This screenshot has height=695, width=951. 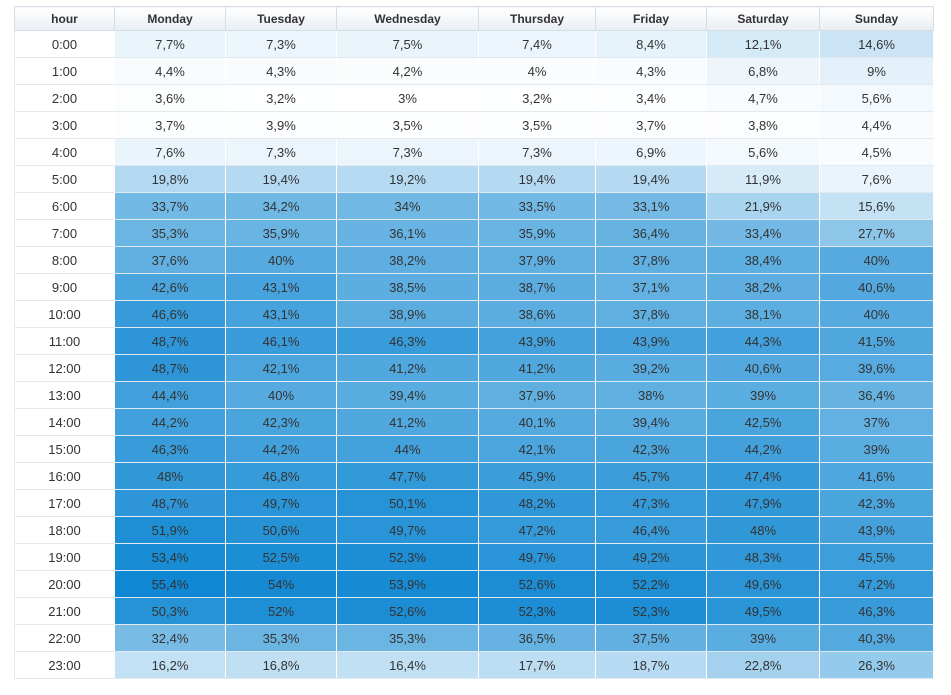 What do you see at coordinates (170, 71) in the screenshot?
I see `heat-cell-monday: 4,4%` at bounding box center [170, 71].